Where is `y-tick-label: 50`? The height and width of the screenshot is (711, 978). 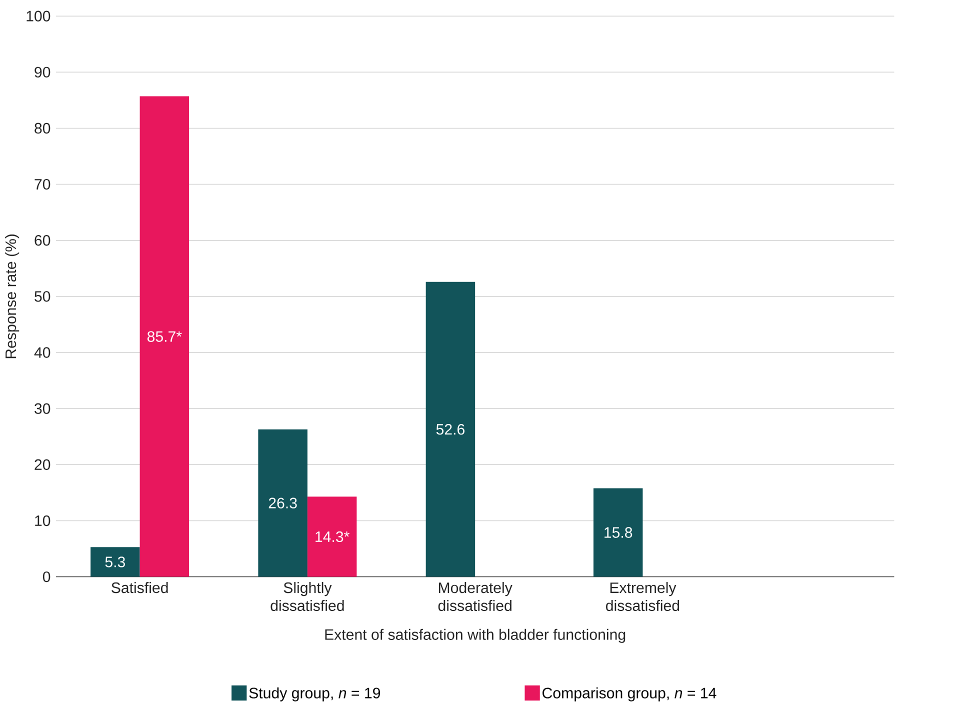 y-tick-label: 50 is located at coordinates (42, 296).